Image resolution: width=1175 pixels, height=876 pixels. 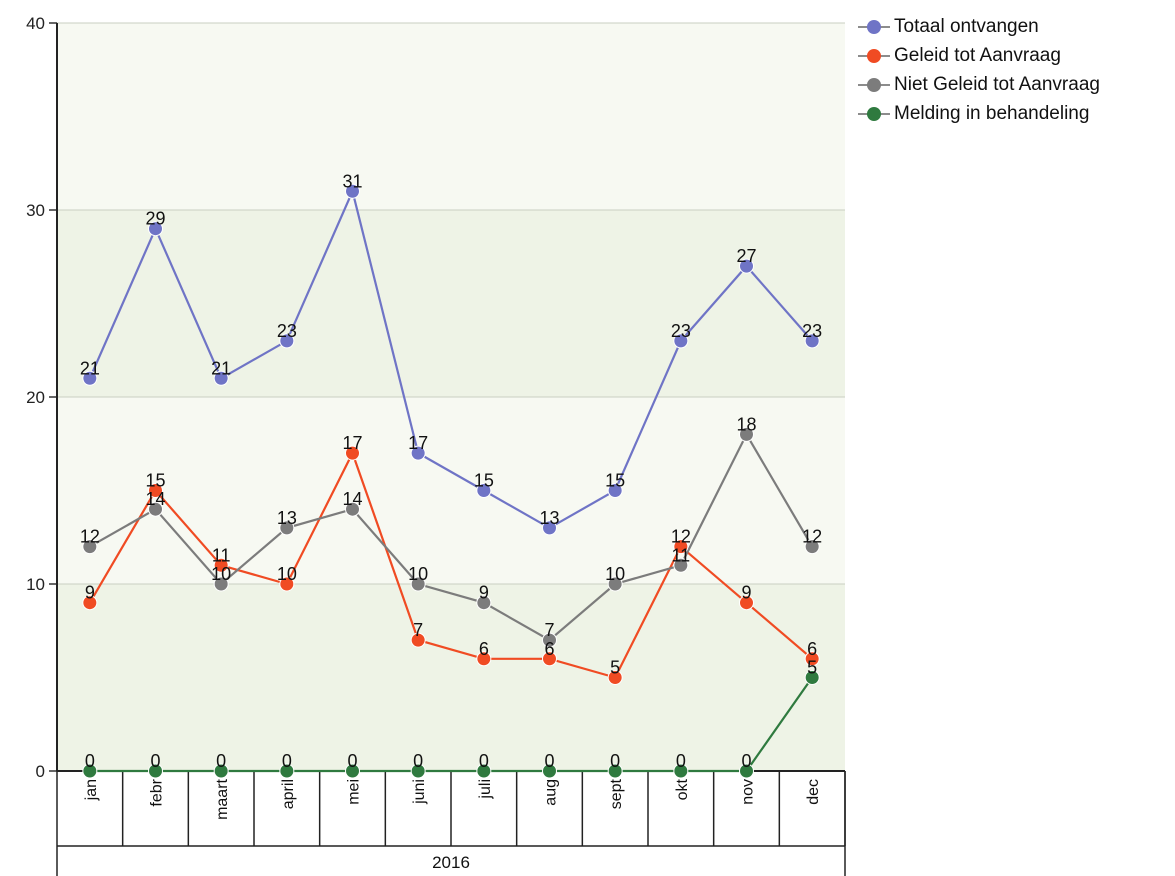 I want to click on legend-item: Geleid tot Aanvraag, so click(x=979, y=55).